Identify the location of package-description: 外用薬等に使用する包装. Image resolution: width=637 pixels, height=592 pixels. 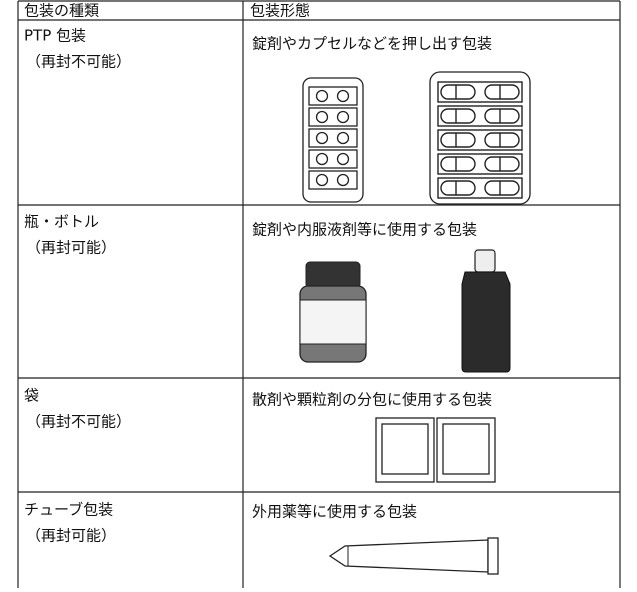
(334, 512).